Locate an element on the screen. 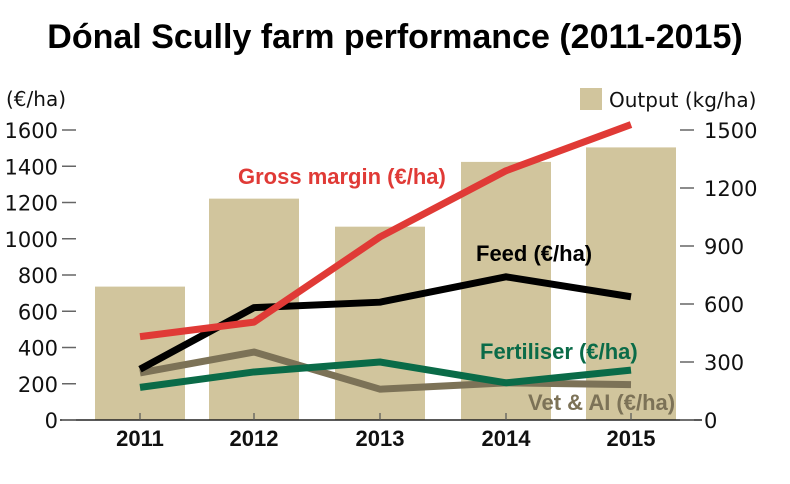 This screenshot has height=484, width=790. x-tick-label: 2012 is located at coordinates (254, 438).